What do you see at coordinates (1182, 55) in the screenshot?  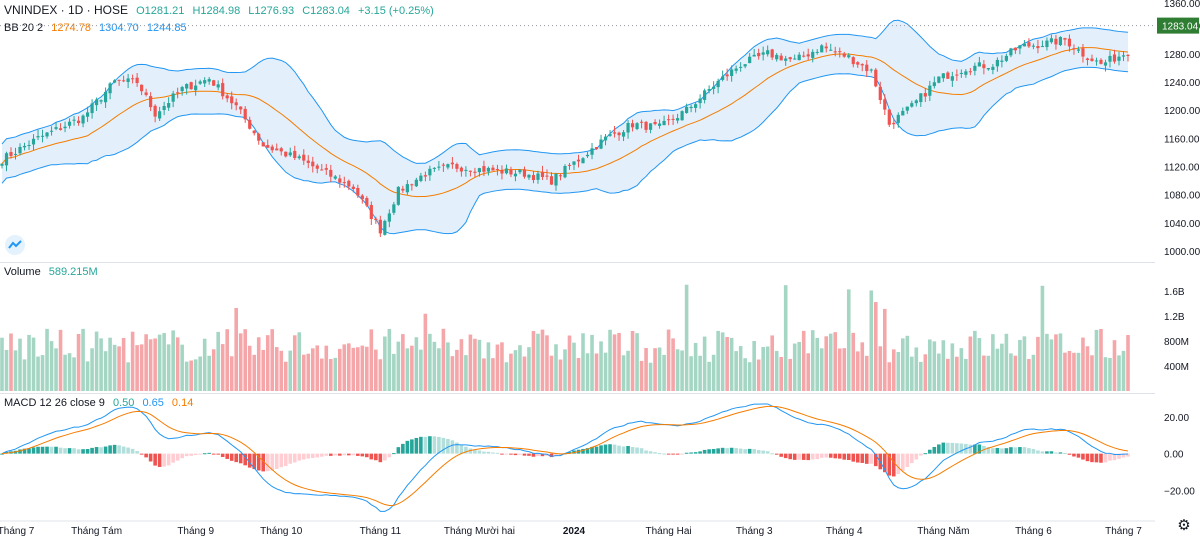 I see `price-axis-tick: 1280.00` at bounding box center [1182, 55].